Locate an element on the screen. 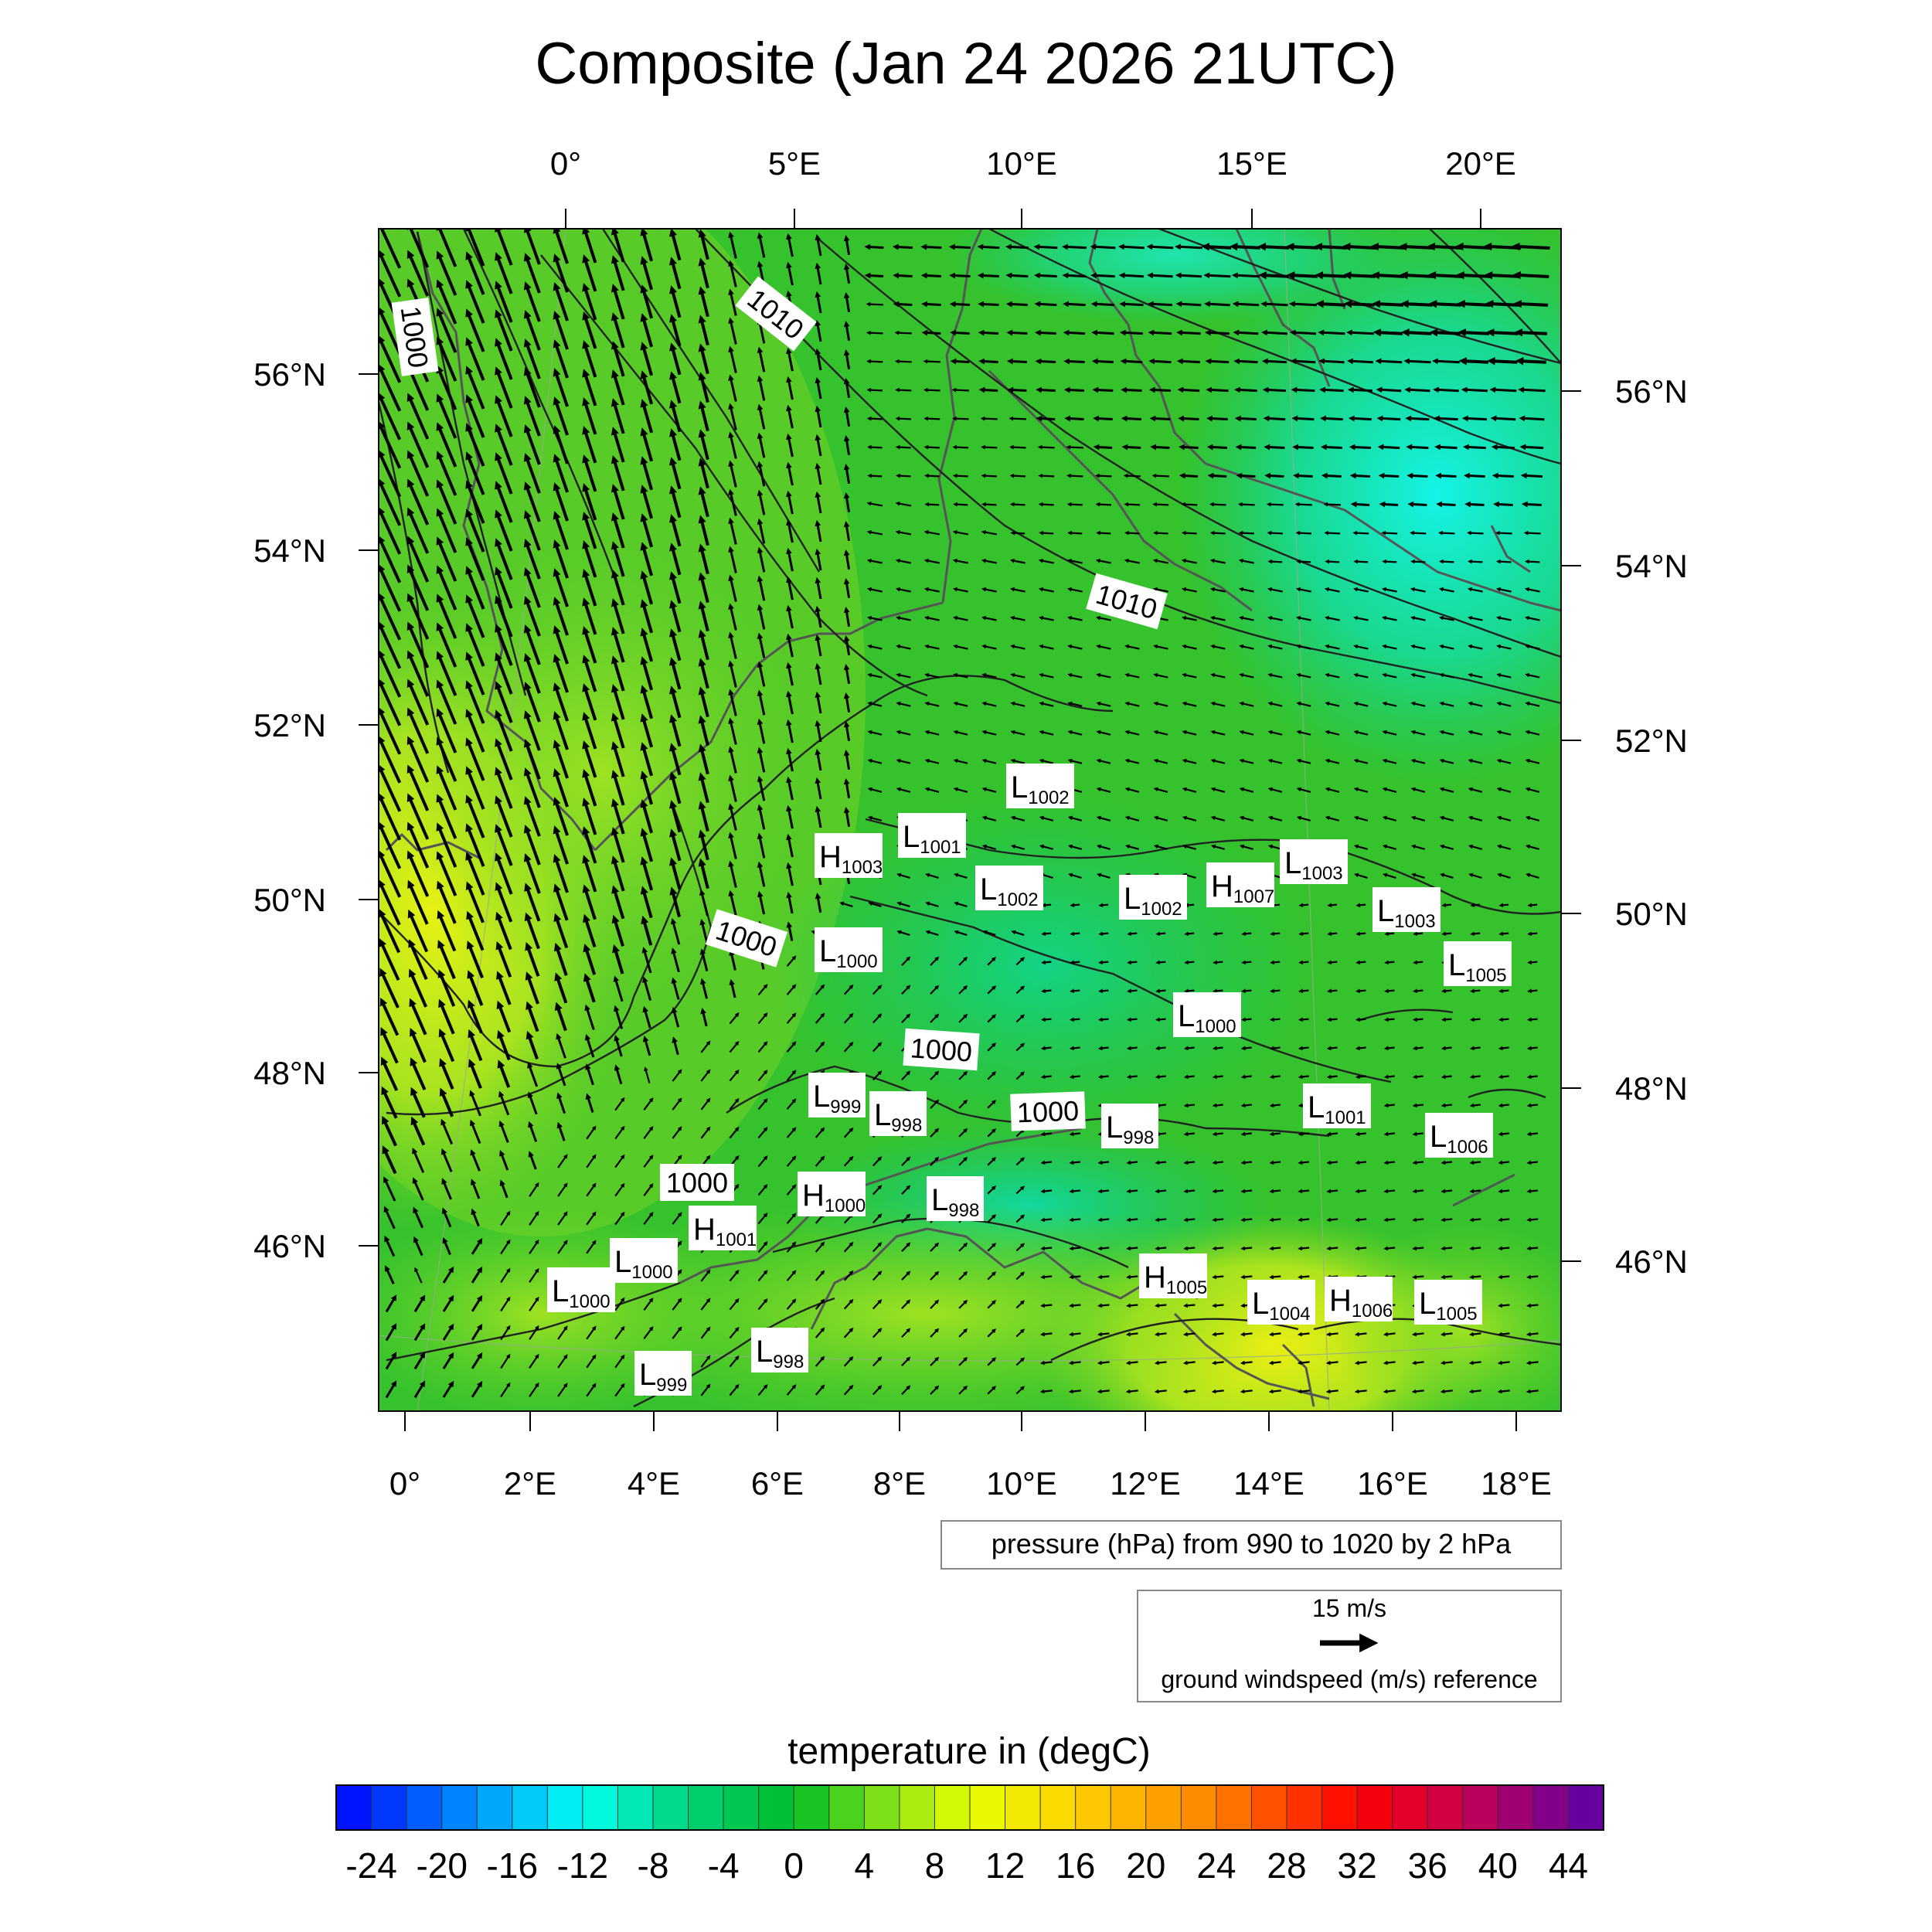  bottom-lon-label: 10°E is located at coordinates (1021, 1483).